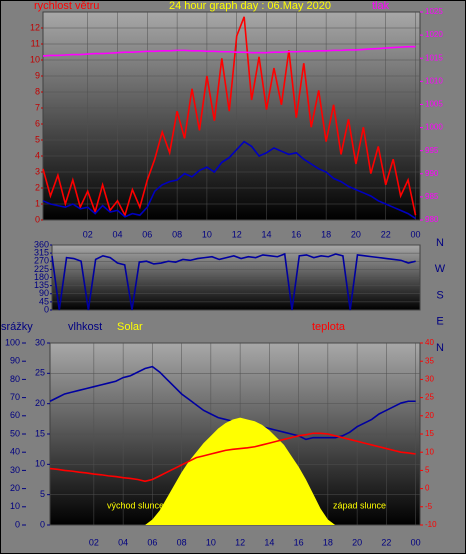 The width and height of the screenshot is (466, 554). I want to click on x-tick-label: 18, so click(328, 542).